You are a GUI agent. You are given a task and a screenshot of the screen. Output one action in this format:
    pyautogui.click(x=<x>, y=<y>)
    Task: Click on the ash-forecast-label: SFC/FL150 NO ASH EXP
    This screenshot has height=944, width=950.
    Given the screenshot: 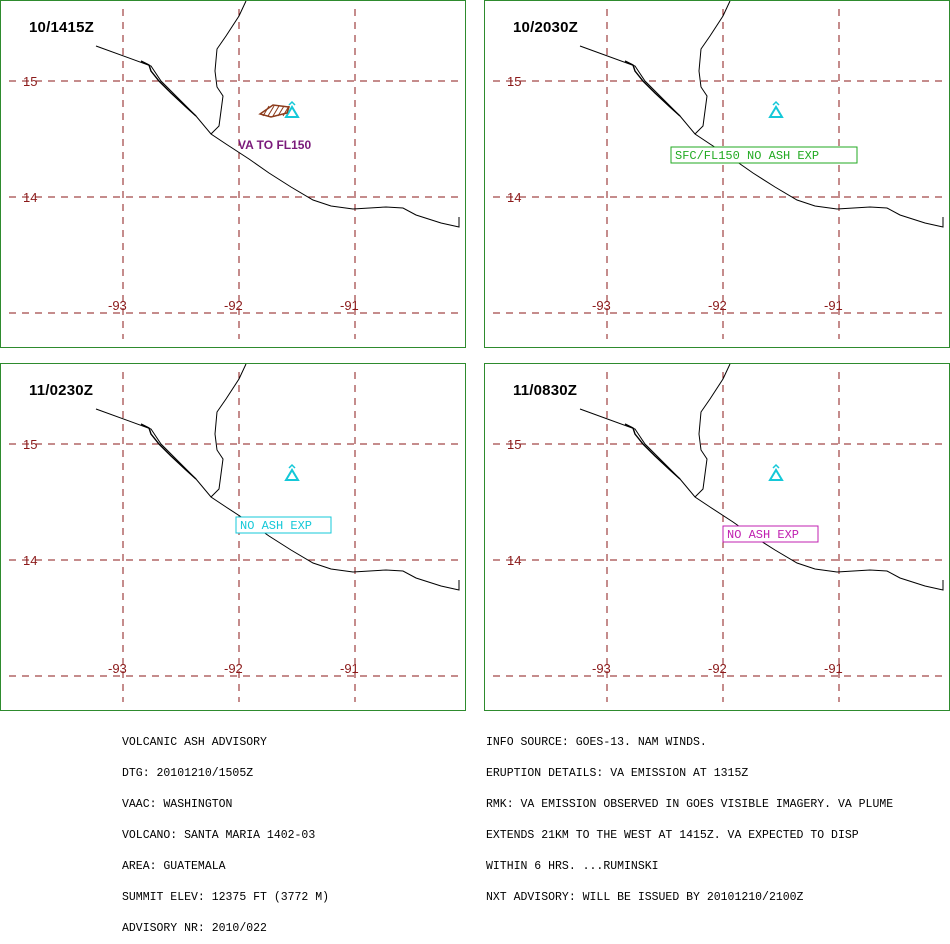 What is the action you would take?
    pyautogui.click(x=747, y=156)
    